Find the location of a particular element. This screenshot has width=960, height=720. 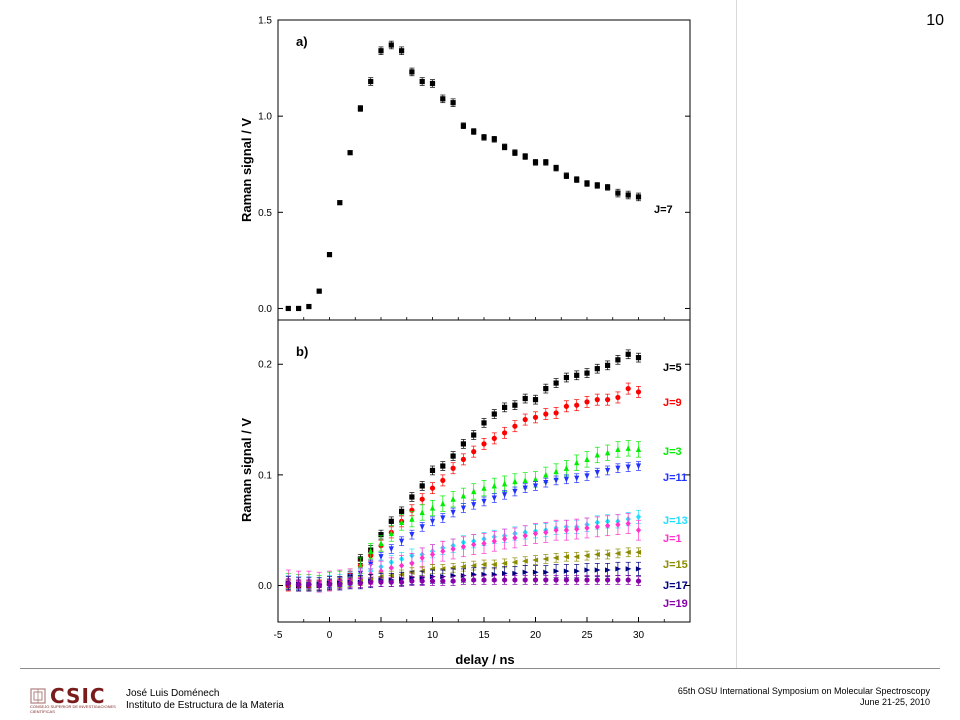

y-tick-label: 0.1 is located at coordinates (265, 475).